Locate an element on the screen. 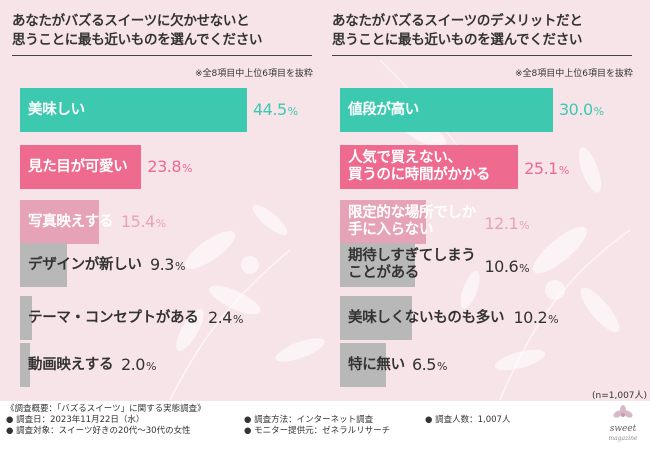 This screenshot has height=450, width=650. right-bar-value-3: 12.1% is located at coordinates (507, 225).